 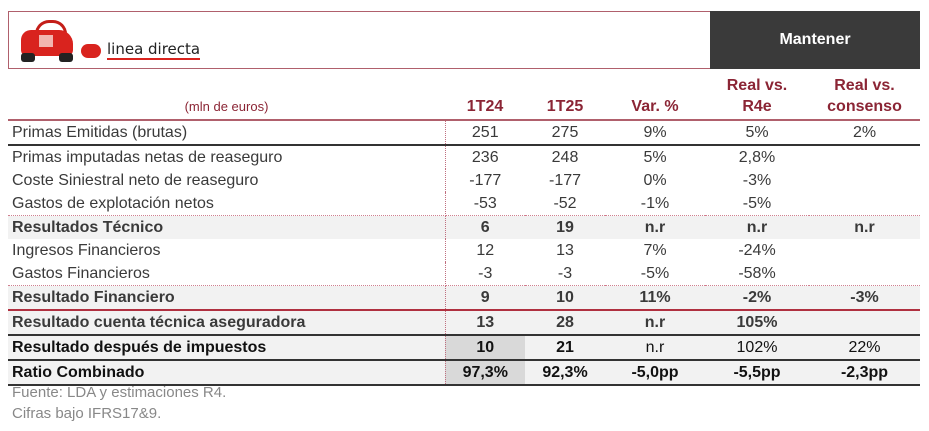 I want to click on phone-car-icon, so click(x=59, y=41).